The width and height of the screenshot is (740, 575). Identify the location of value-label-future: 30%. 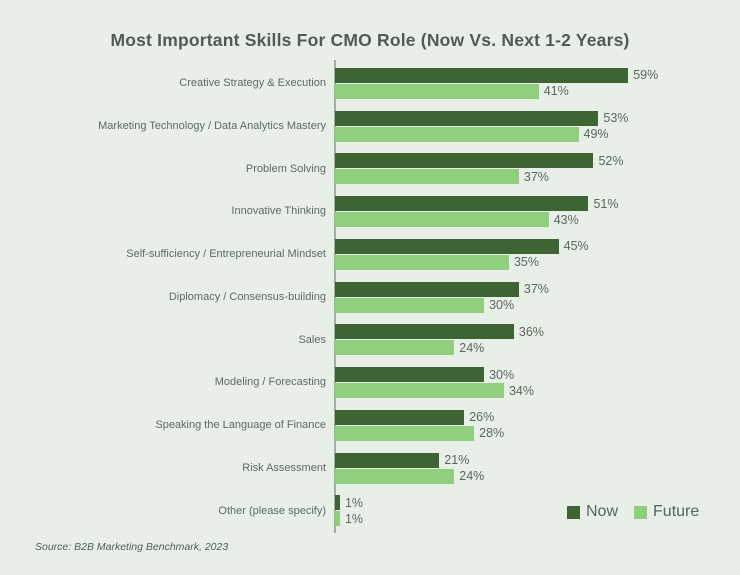
(502, 305).